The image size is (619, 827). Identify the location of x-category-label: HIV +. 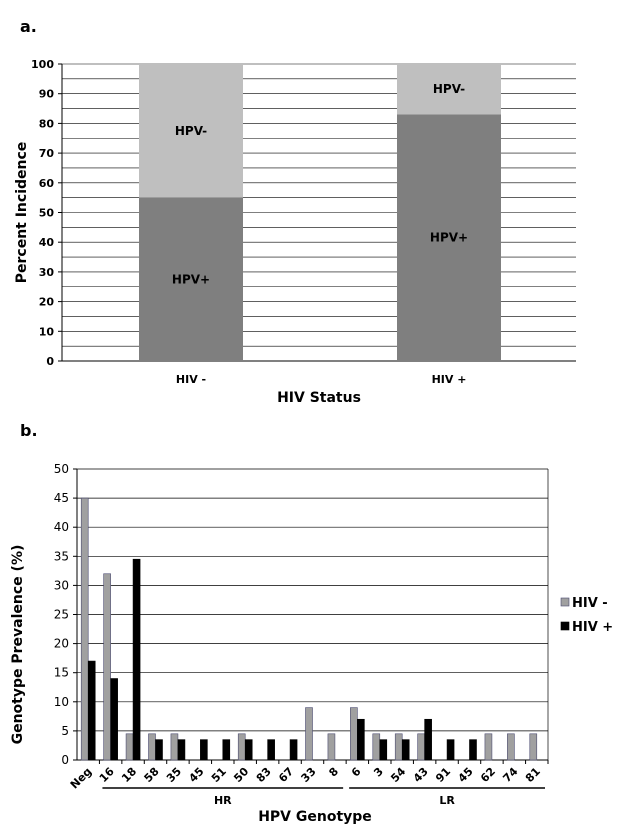
(449, 379).